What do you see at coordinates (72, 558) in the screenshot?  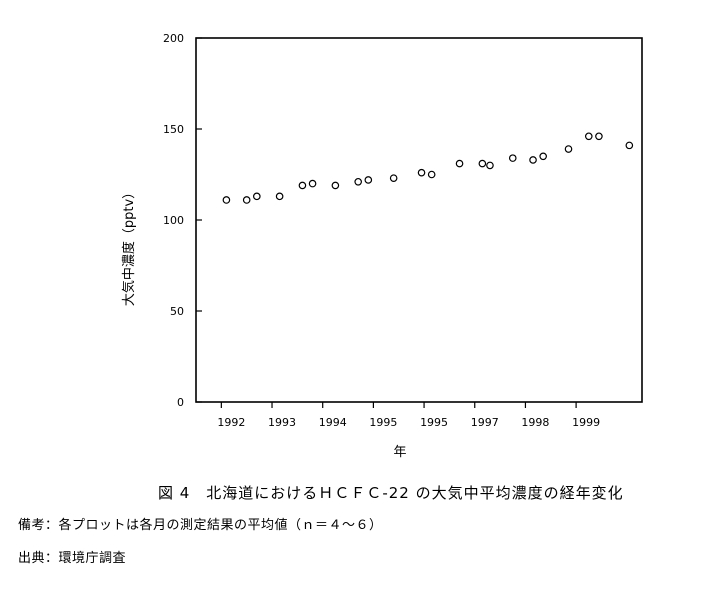 I see `figure-source: 出典：環境庁調査` at bounding box center [72, 558].